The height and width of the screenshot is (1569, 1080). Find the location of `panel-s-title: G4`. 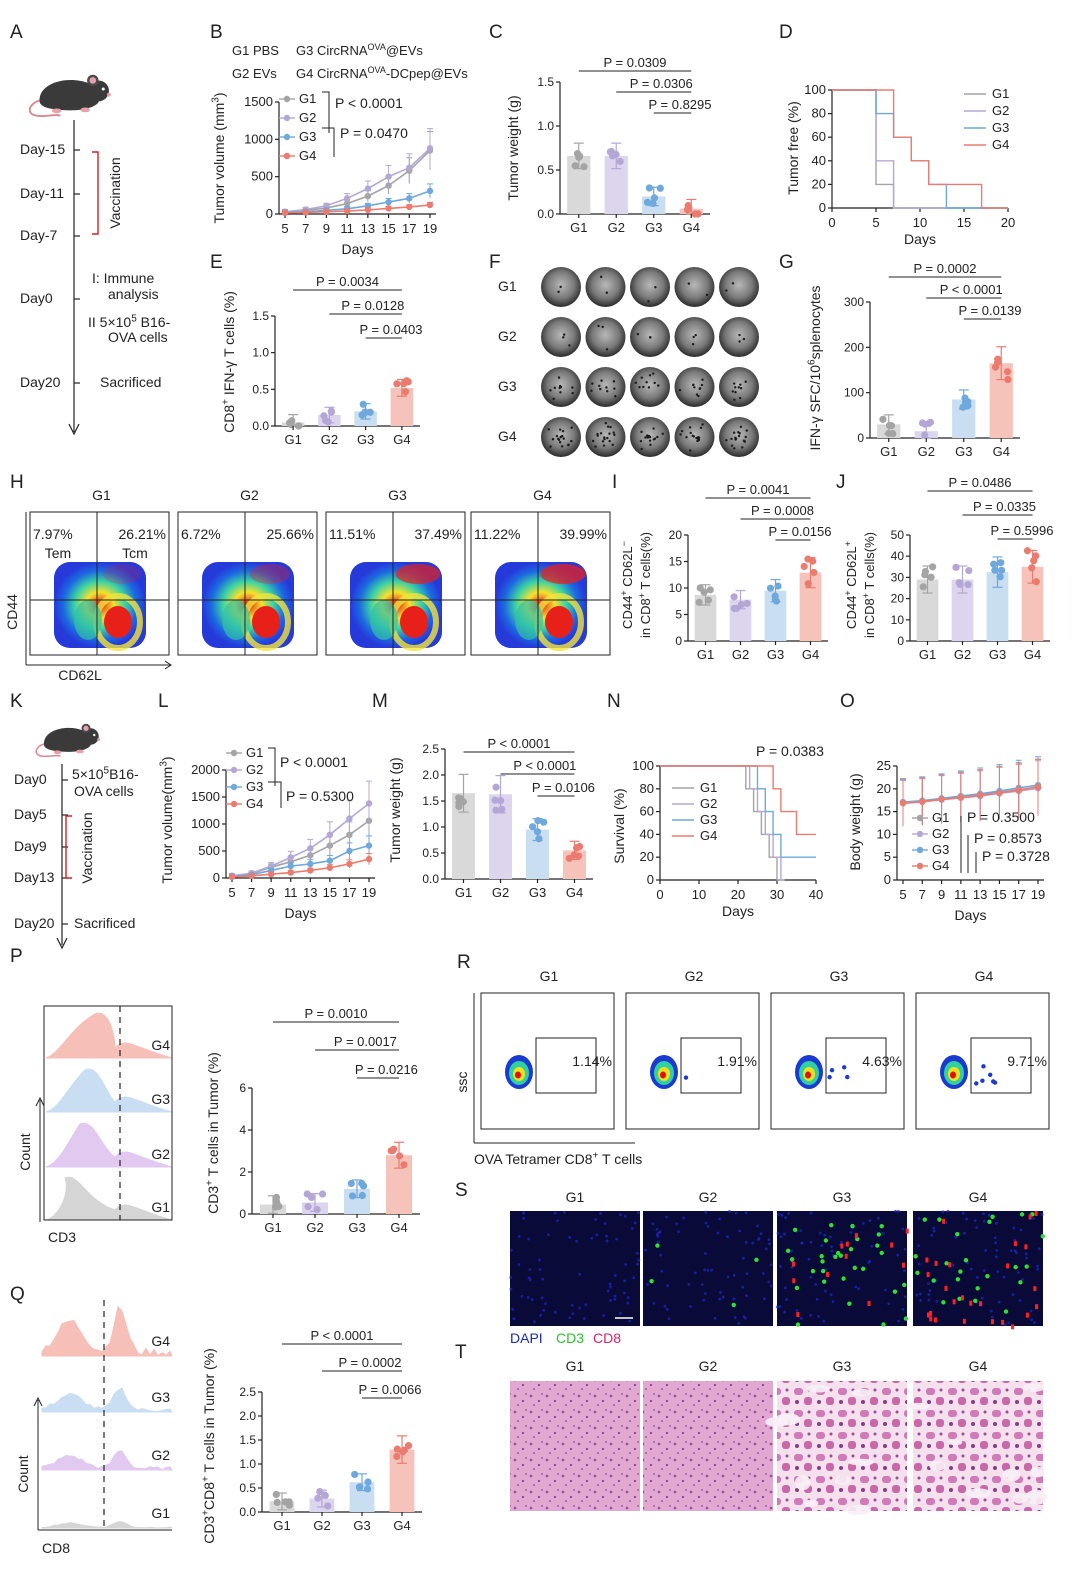

panel-s-title: G4 is located at coordinates (978, 1197).